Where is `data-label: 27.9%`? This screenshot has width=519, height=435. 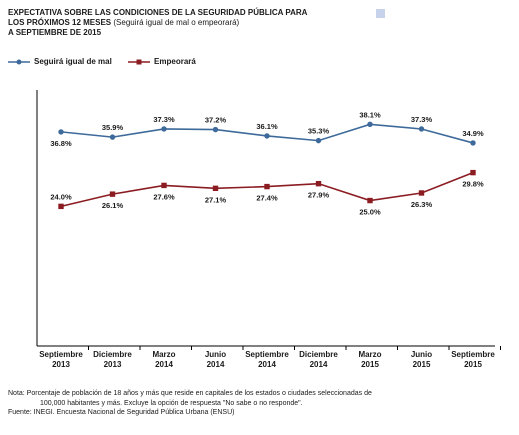 data-label: 27.9% is located at coordinates (319, 195).